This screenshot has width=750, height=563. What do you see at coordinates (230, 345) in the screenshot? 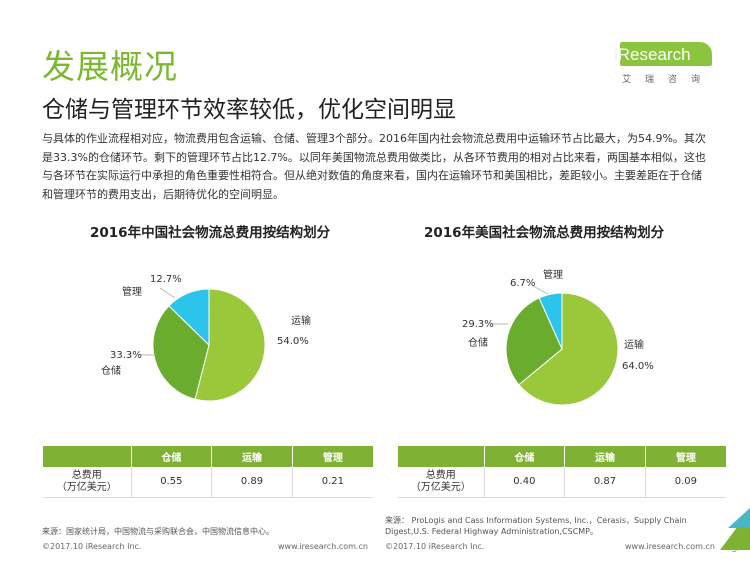
I see `china-pie-slice-transport` at bounding box center [230, 345].